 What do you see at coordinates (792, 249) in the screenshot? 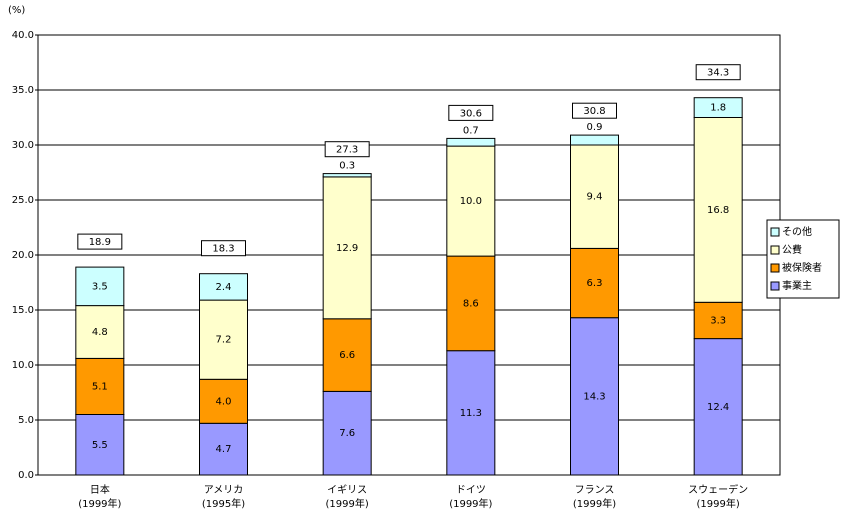
I see `legend-label: 公費` at bounding box center [792, 249].